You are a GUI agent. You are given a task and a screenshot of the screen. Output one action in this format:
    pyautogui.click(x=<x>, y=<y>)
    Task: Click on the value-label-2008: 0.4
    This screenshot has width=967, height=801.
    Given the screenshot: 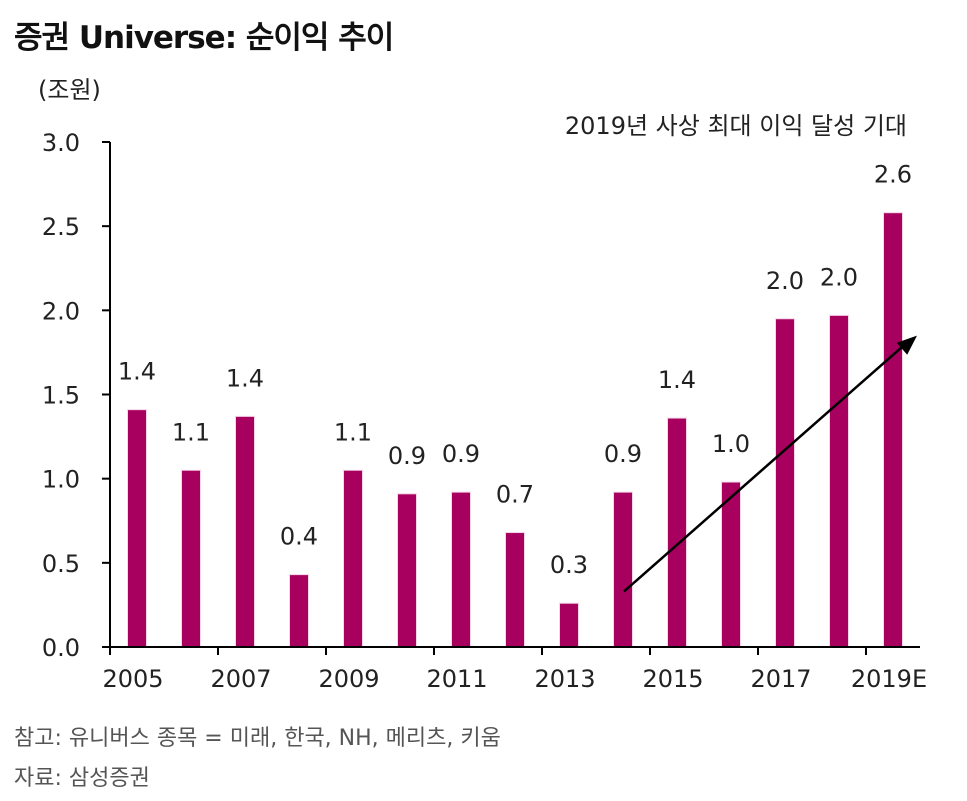 What is the action you would take?
    pyautogui.click(x=299, y=537)
    